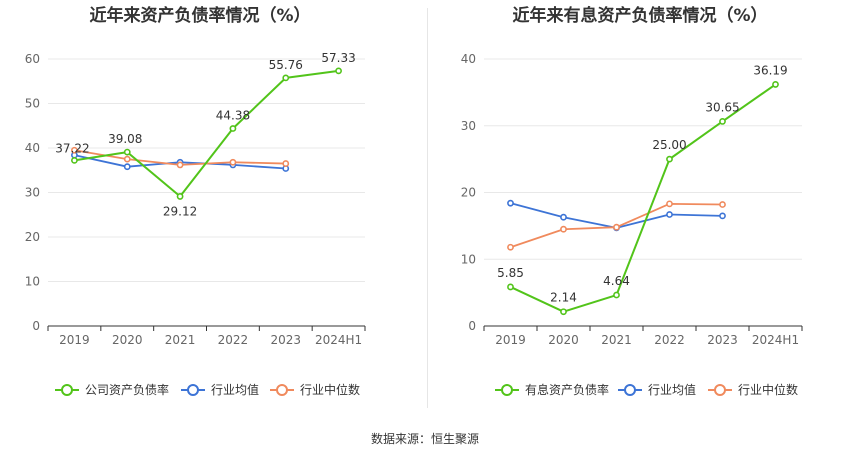  I want to click on y-tick-label: 60, so click(32, 59).